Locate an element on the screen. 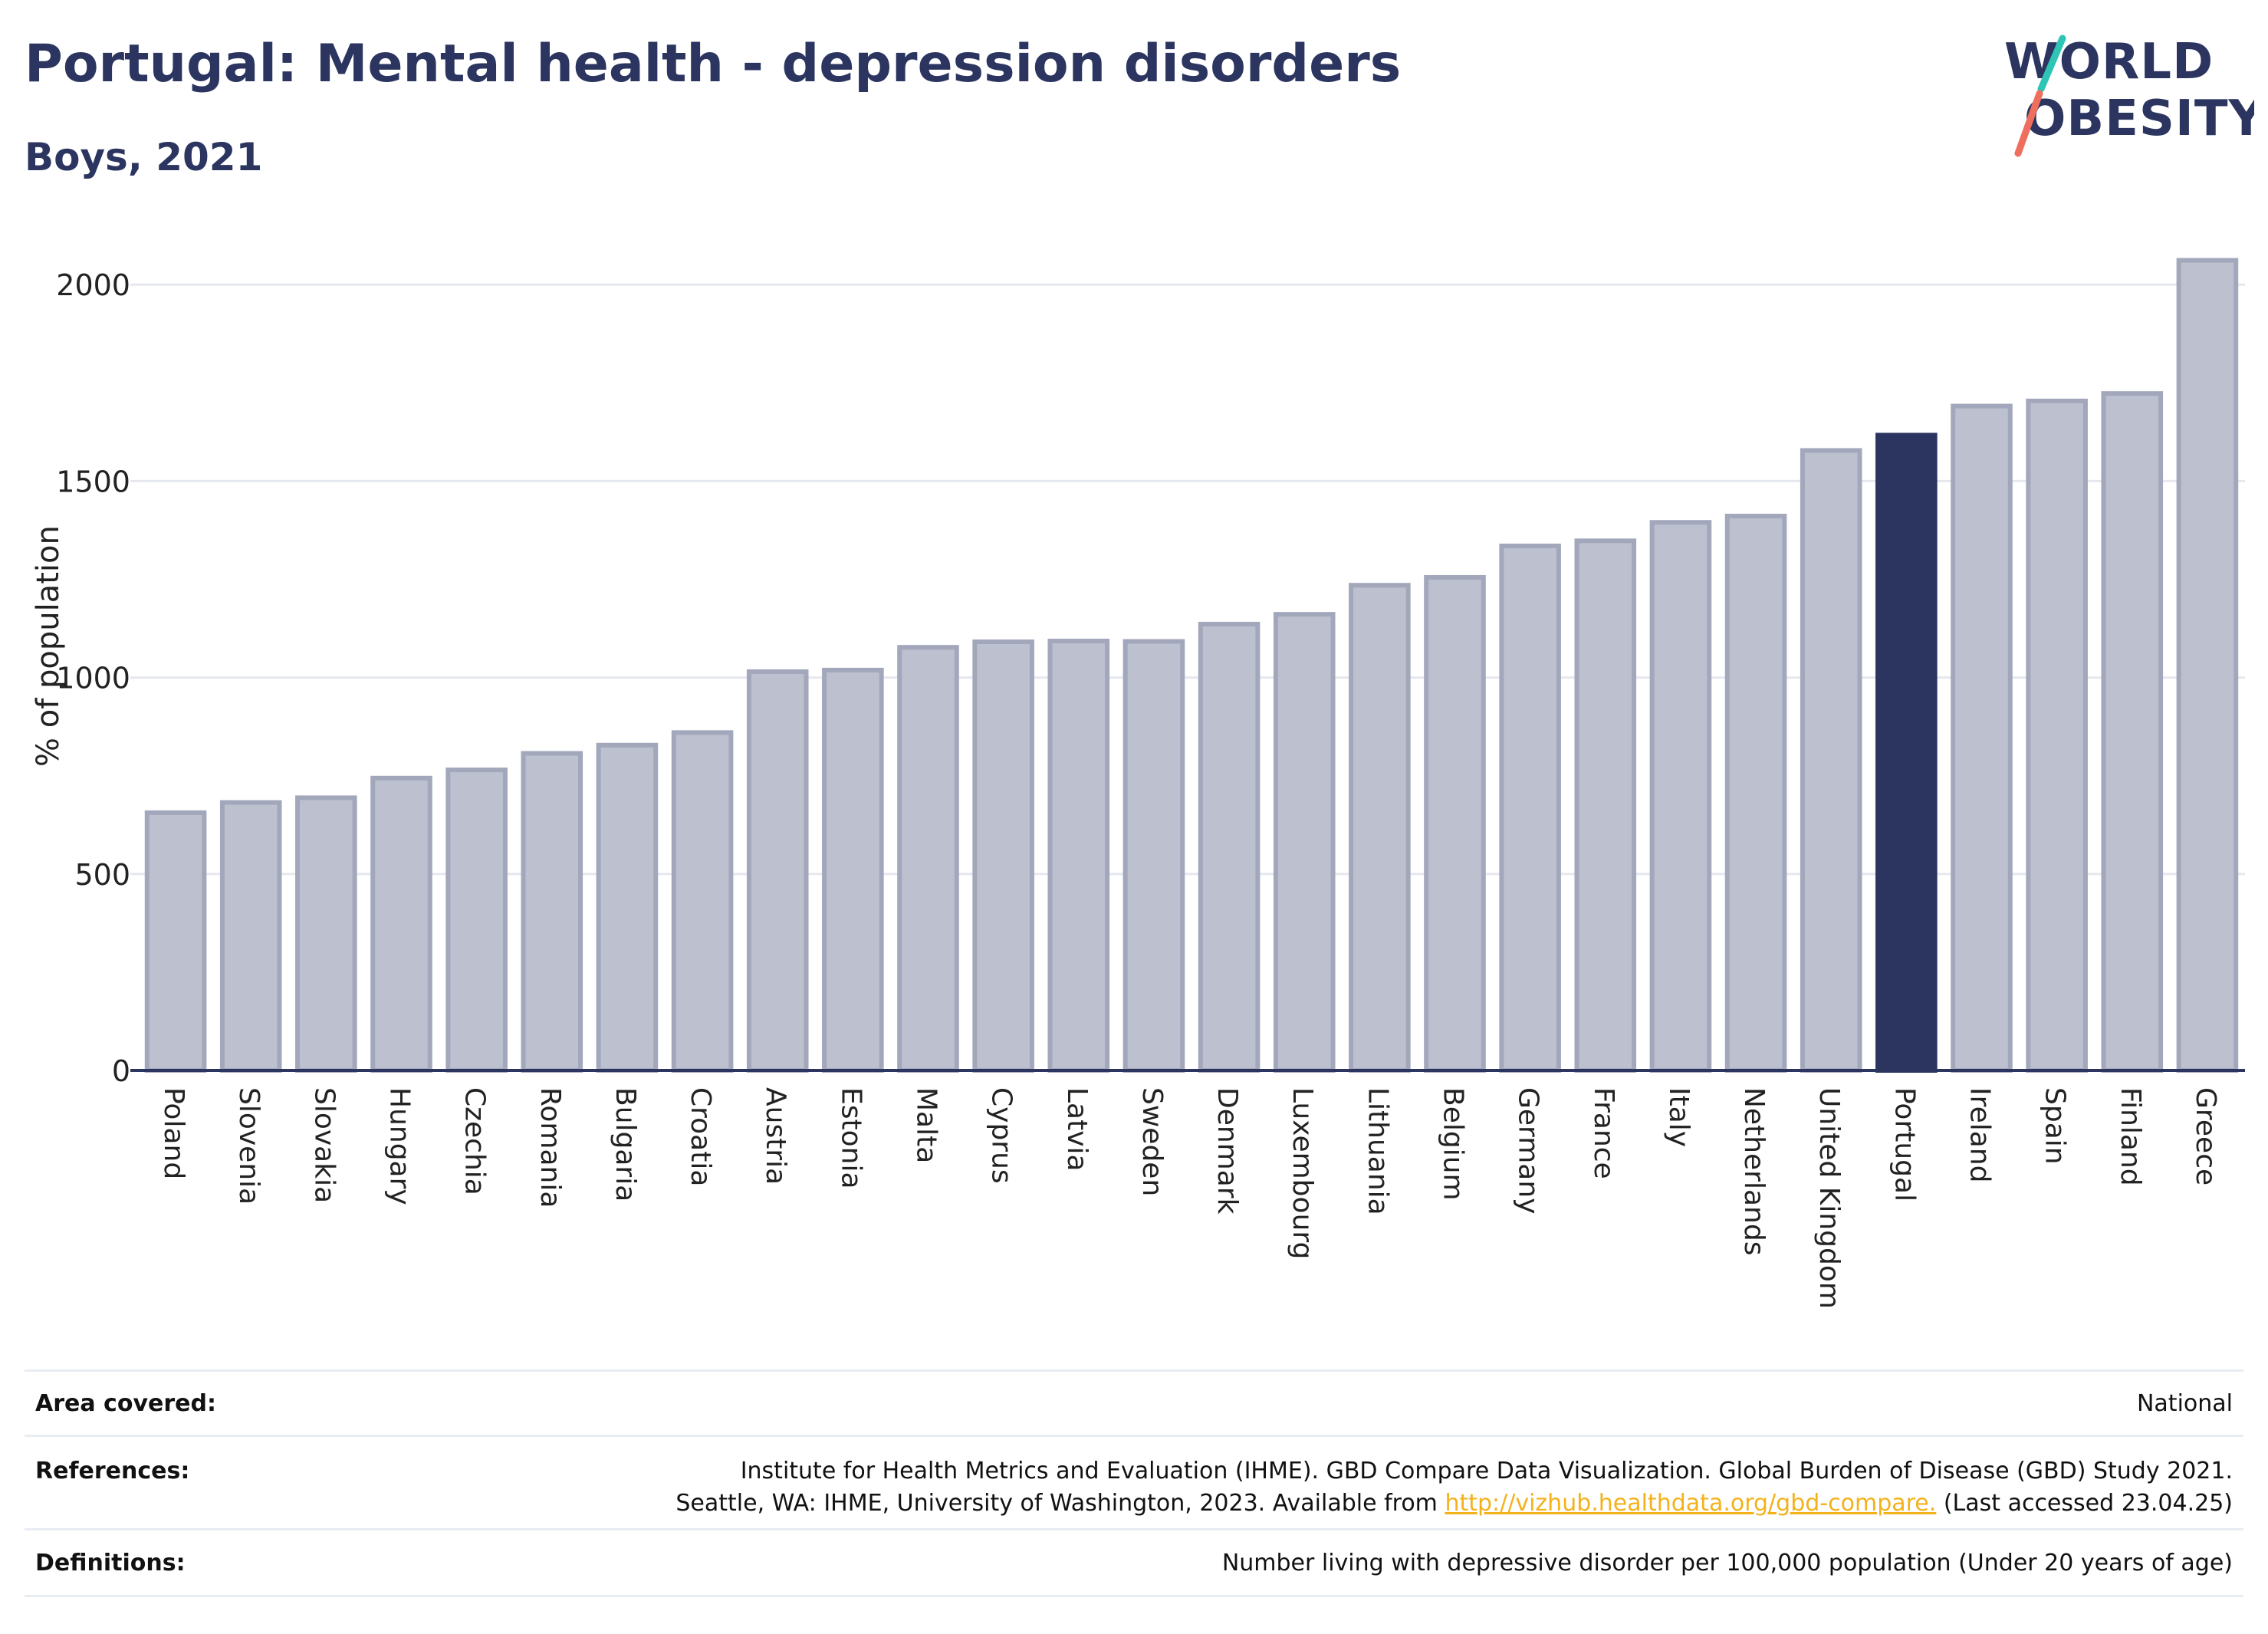 The width and height of the screenshot is (2268, 1634). x-tick-label: Slovakia is located at coordinates (324, 1145).